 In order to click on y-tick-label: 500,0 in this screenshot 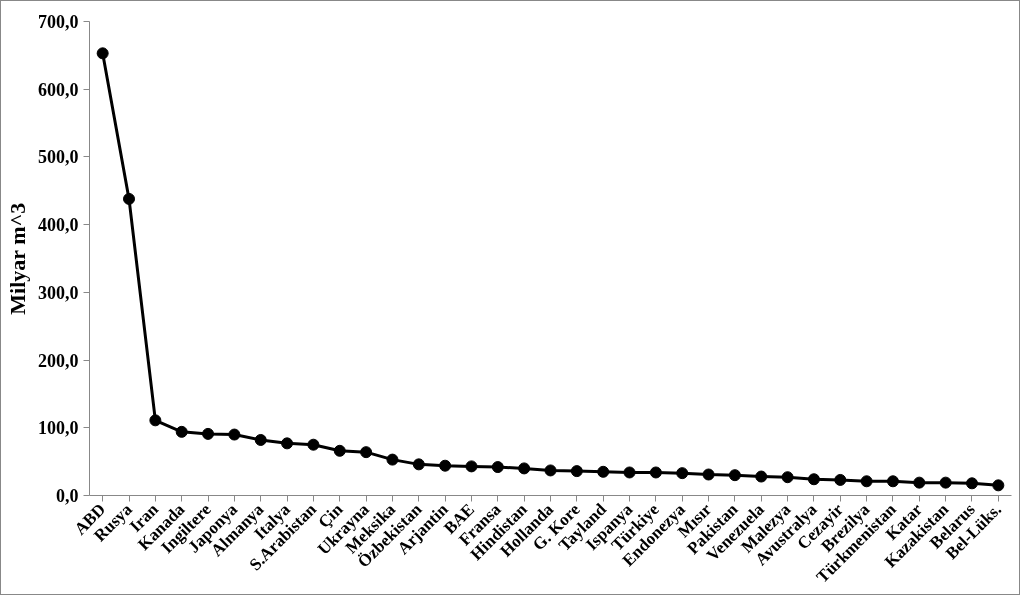, I will do `click(58, 157)`.